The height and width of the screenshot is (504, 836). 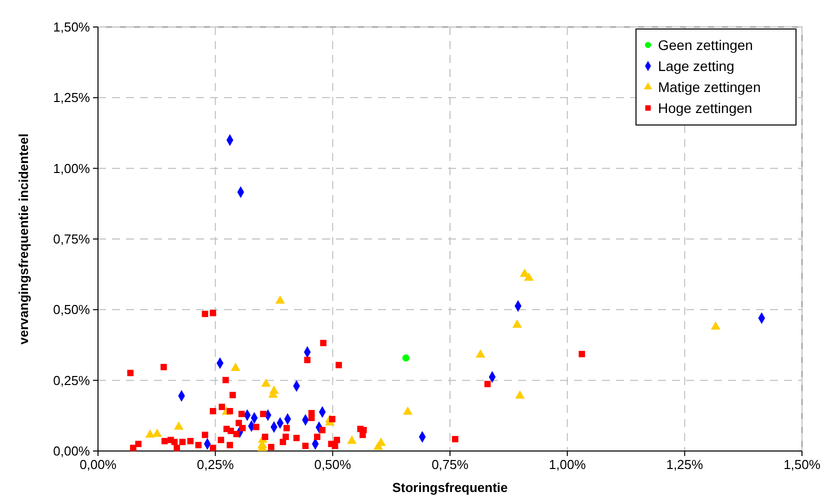 What do you see at coordinates (696, 66) in the screenshot?
I see `legend-label: Lage zetting` at bounding box center [696, 66].